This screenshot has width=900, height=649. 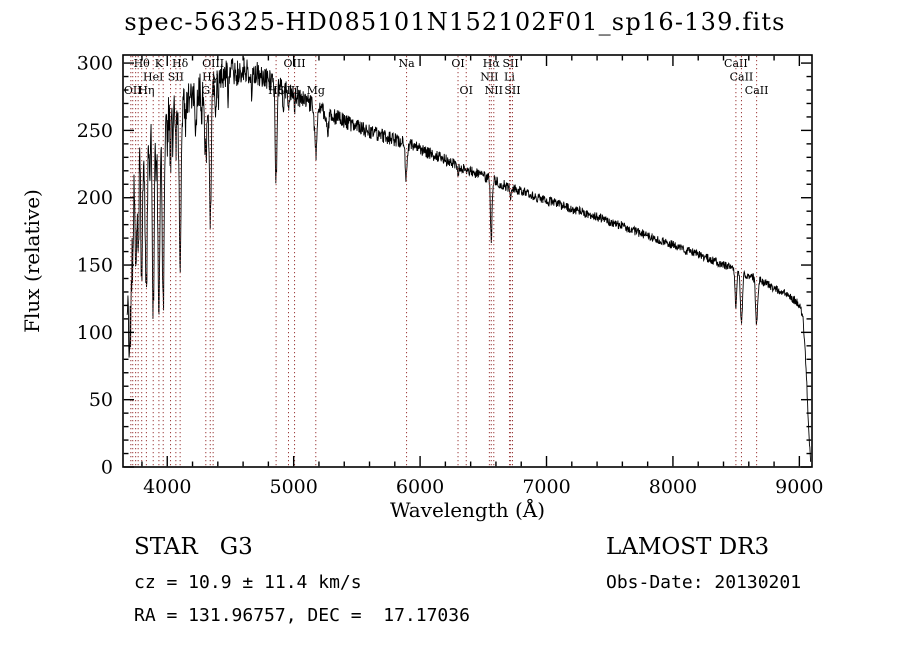 I want to click on x-tick-label: 5000, so click(x=293, y=487).